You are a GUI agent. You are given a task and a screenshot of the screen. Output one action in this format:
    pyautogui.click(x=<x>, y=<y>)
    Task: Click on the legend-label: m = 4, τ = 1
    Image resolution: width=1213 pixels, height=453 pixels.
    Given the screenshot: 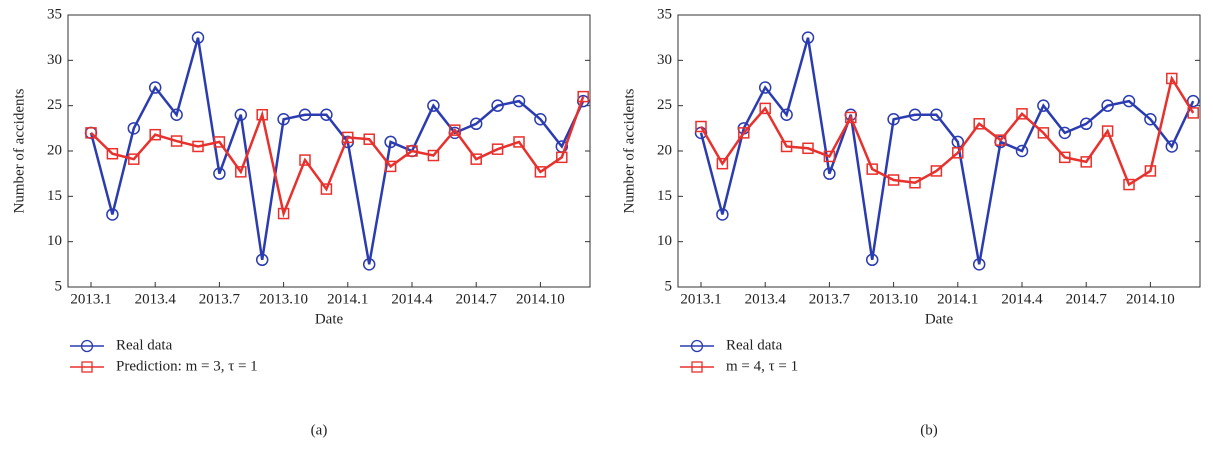 What is the action you would take?
    pyautogui.click(x=762, y=366)
    